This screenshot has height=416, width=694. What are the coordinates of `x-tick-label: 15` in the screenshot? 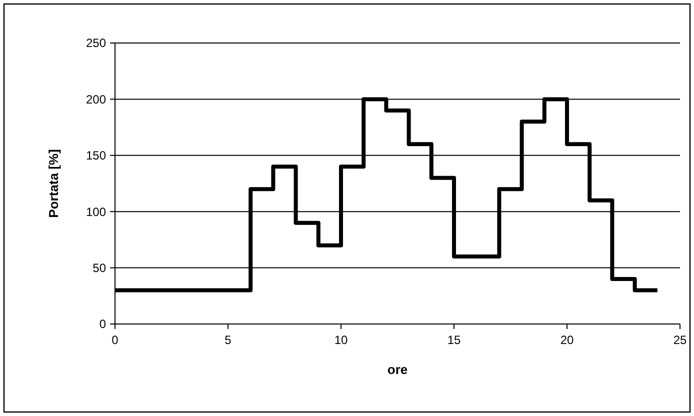 It's located at (454, 340).